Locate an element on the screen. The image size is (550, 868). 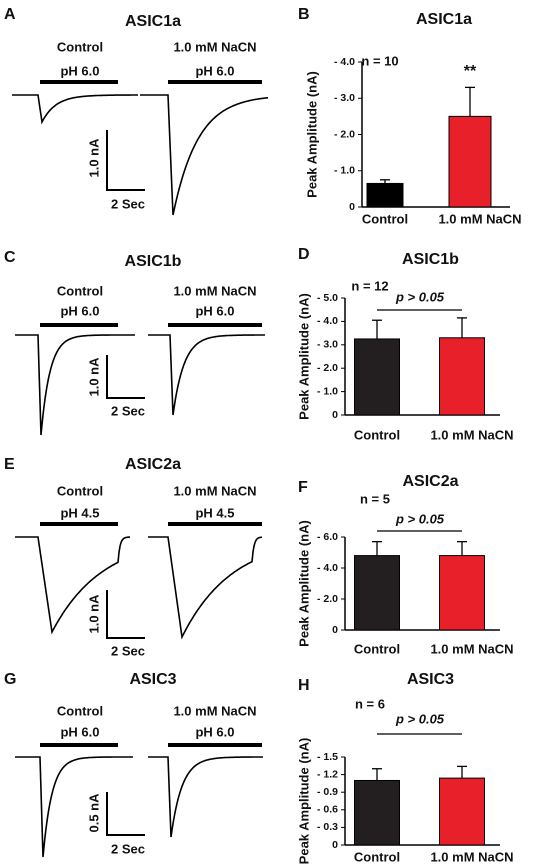
chart-title: ASIC2a is located at coordinates (430, 481).